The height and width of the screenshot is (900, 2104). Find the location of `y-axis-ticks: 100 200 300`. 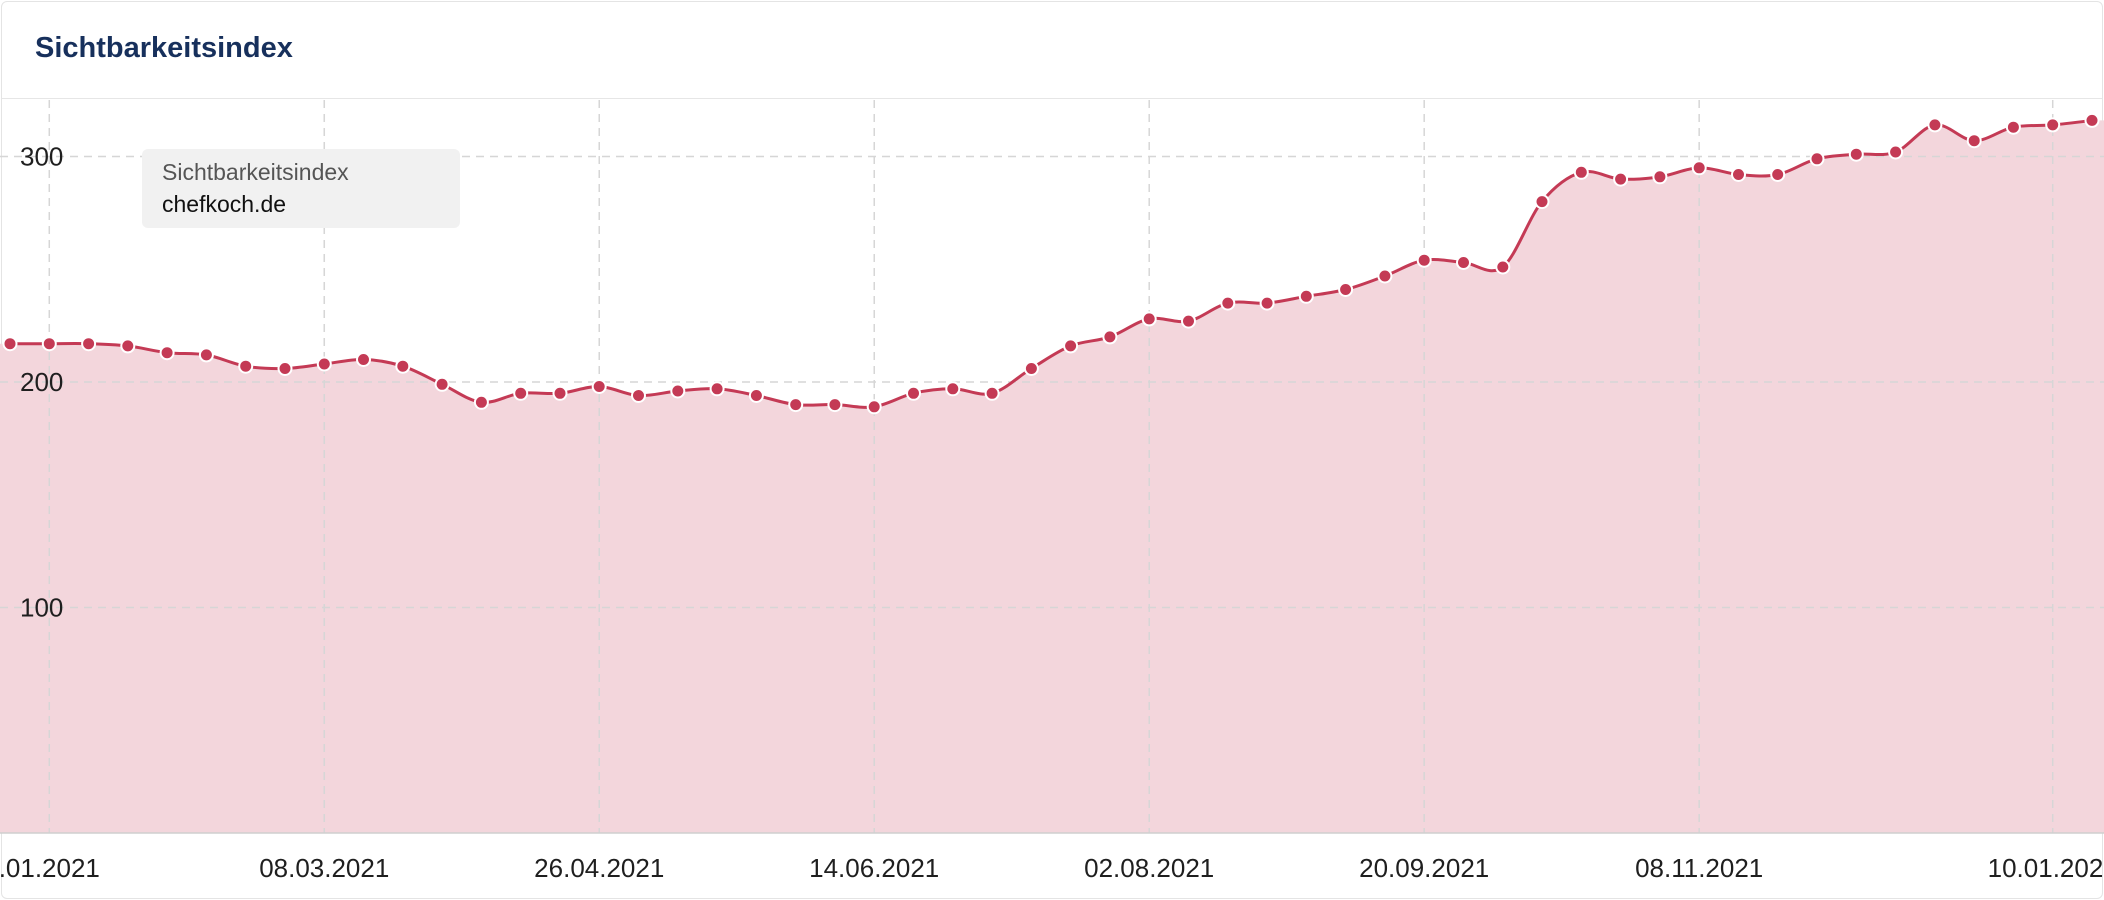

y-axis-ticks: 100 200 300 is located at coordinates (41, 382).